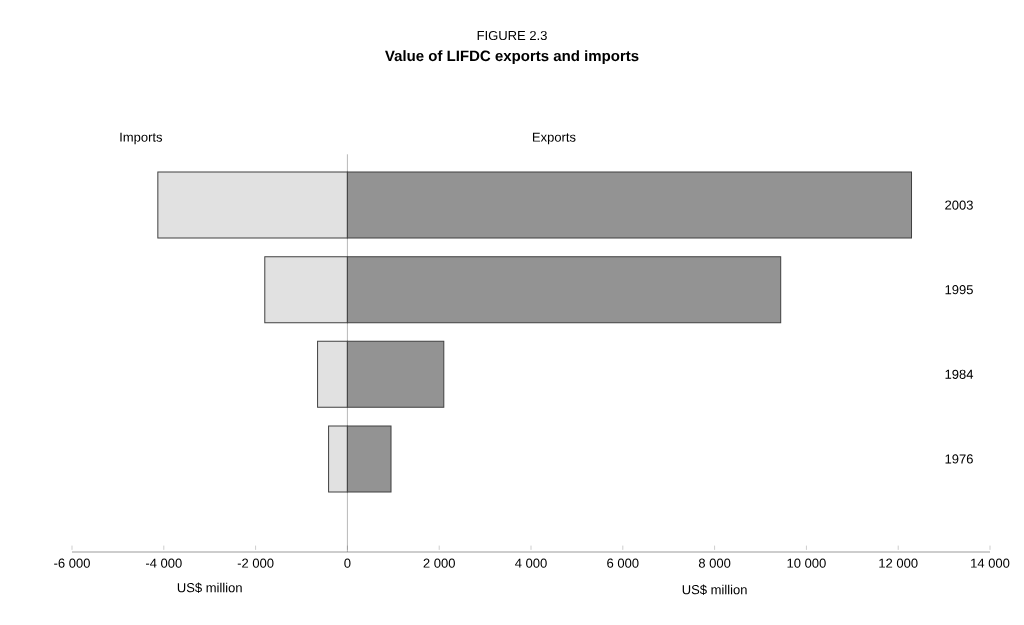  I want to click on x-tick-label: 14 000, so click(990, 563).